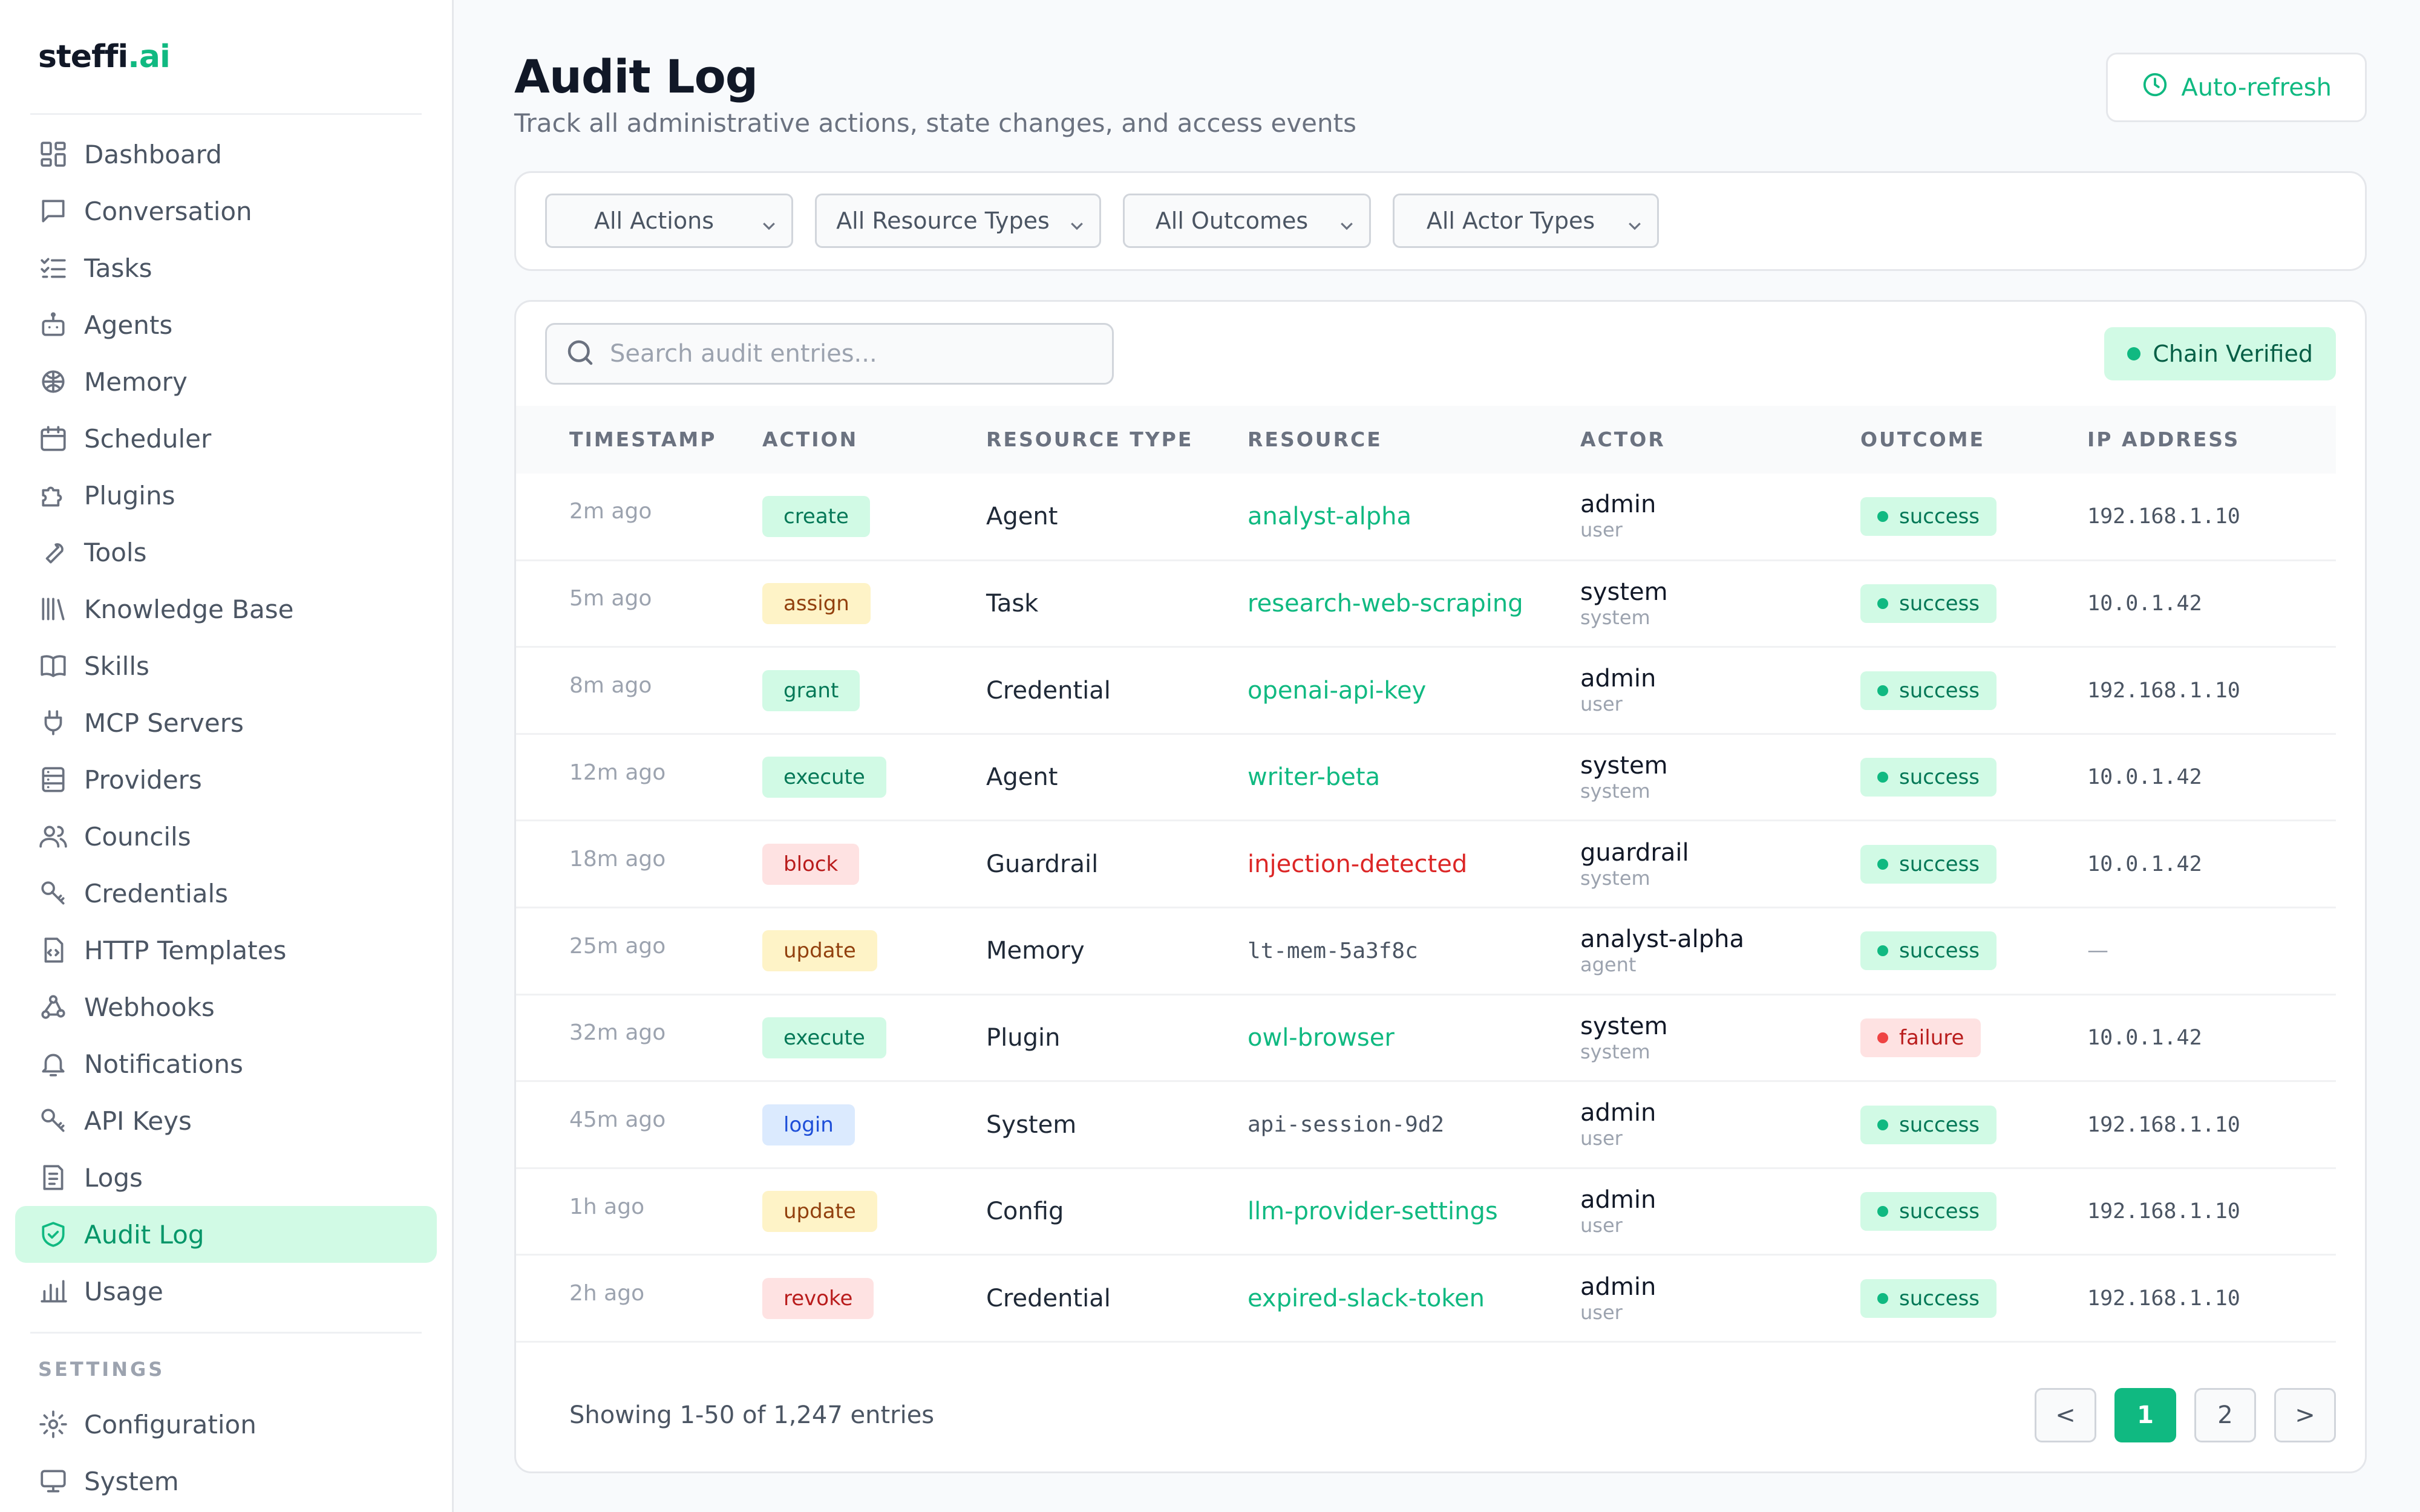  What do you see at coordinates (153, 154) in the screenshot?
I see `sidebar-item-label: Dashboard` at bounding box center [153, 154].